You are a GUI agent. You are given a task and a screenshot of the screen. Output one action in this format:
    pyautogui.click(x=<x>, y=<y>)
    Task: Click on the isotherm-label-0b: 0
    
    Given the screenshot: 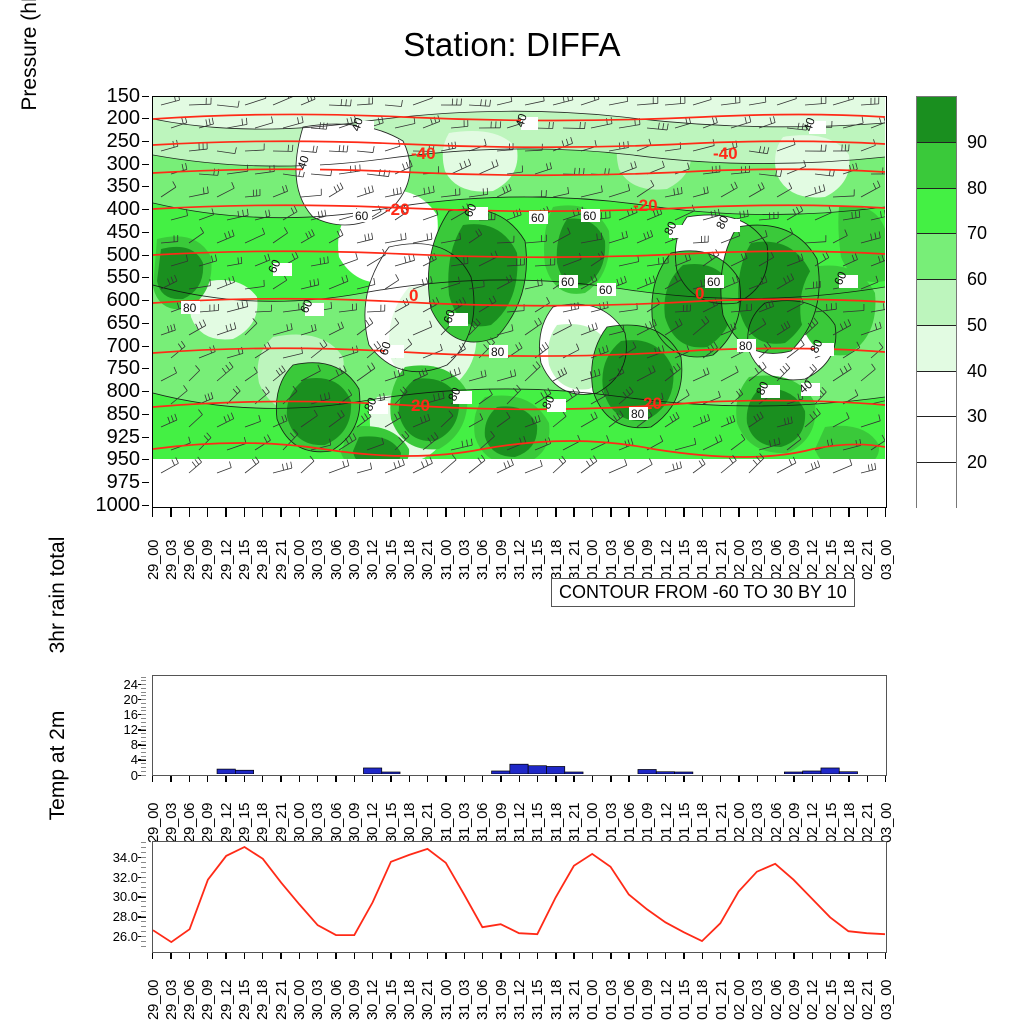 What is the action you would take?
    pyautogui.click(x=699, y=293)
    